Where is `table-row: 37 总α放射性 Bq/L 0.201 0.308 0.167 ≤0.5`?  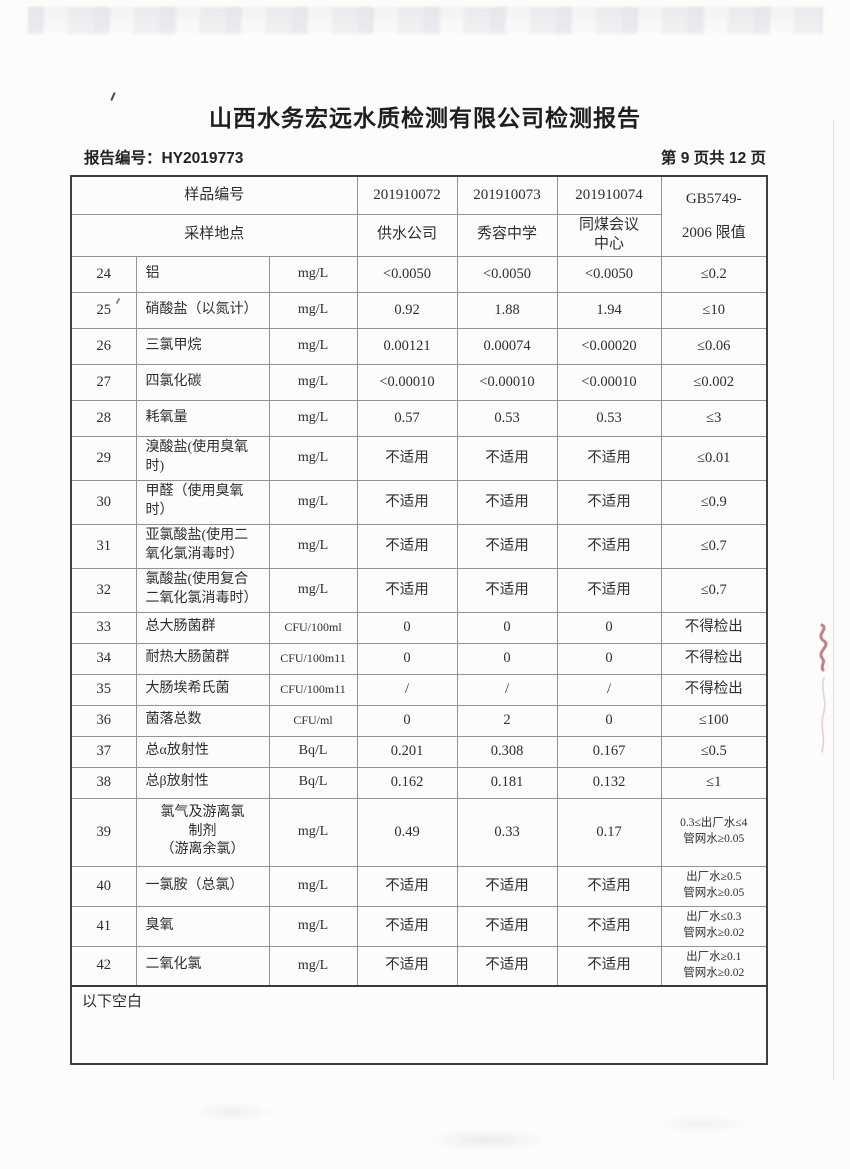 table-row: 37 总α放射性 Bq/L 0.201 0.308 0.167 ≤0.5 is located at coordinates (419, 751).